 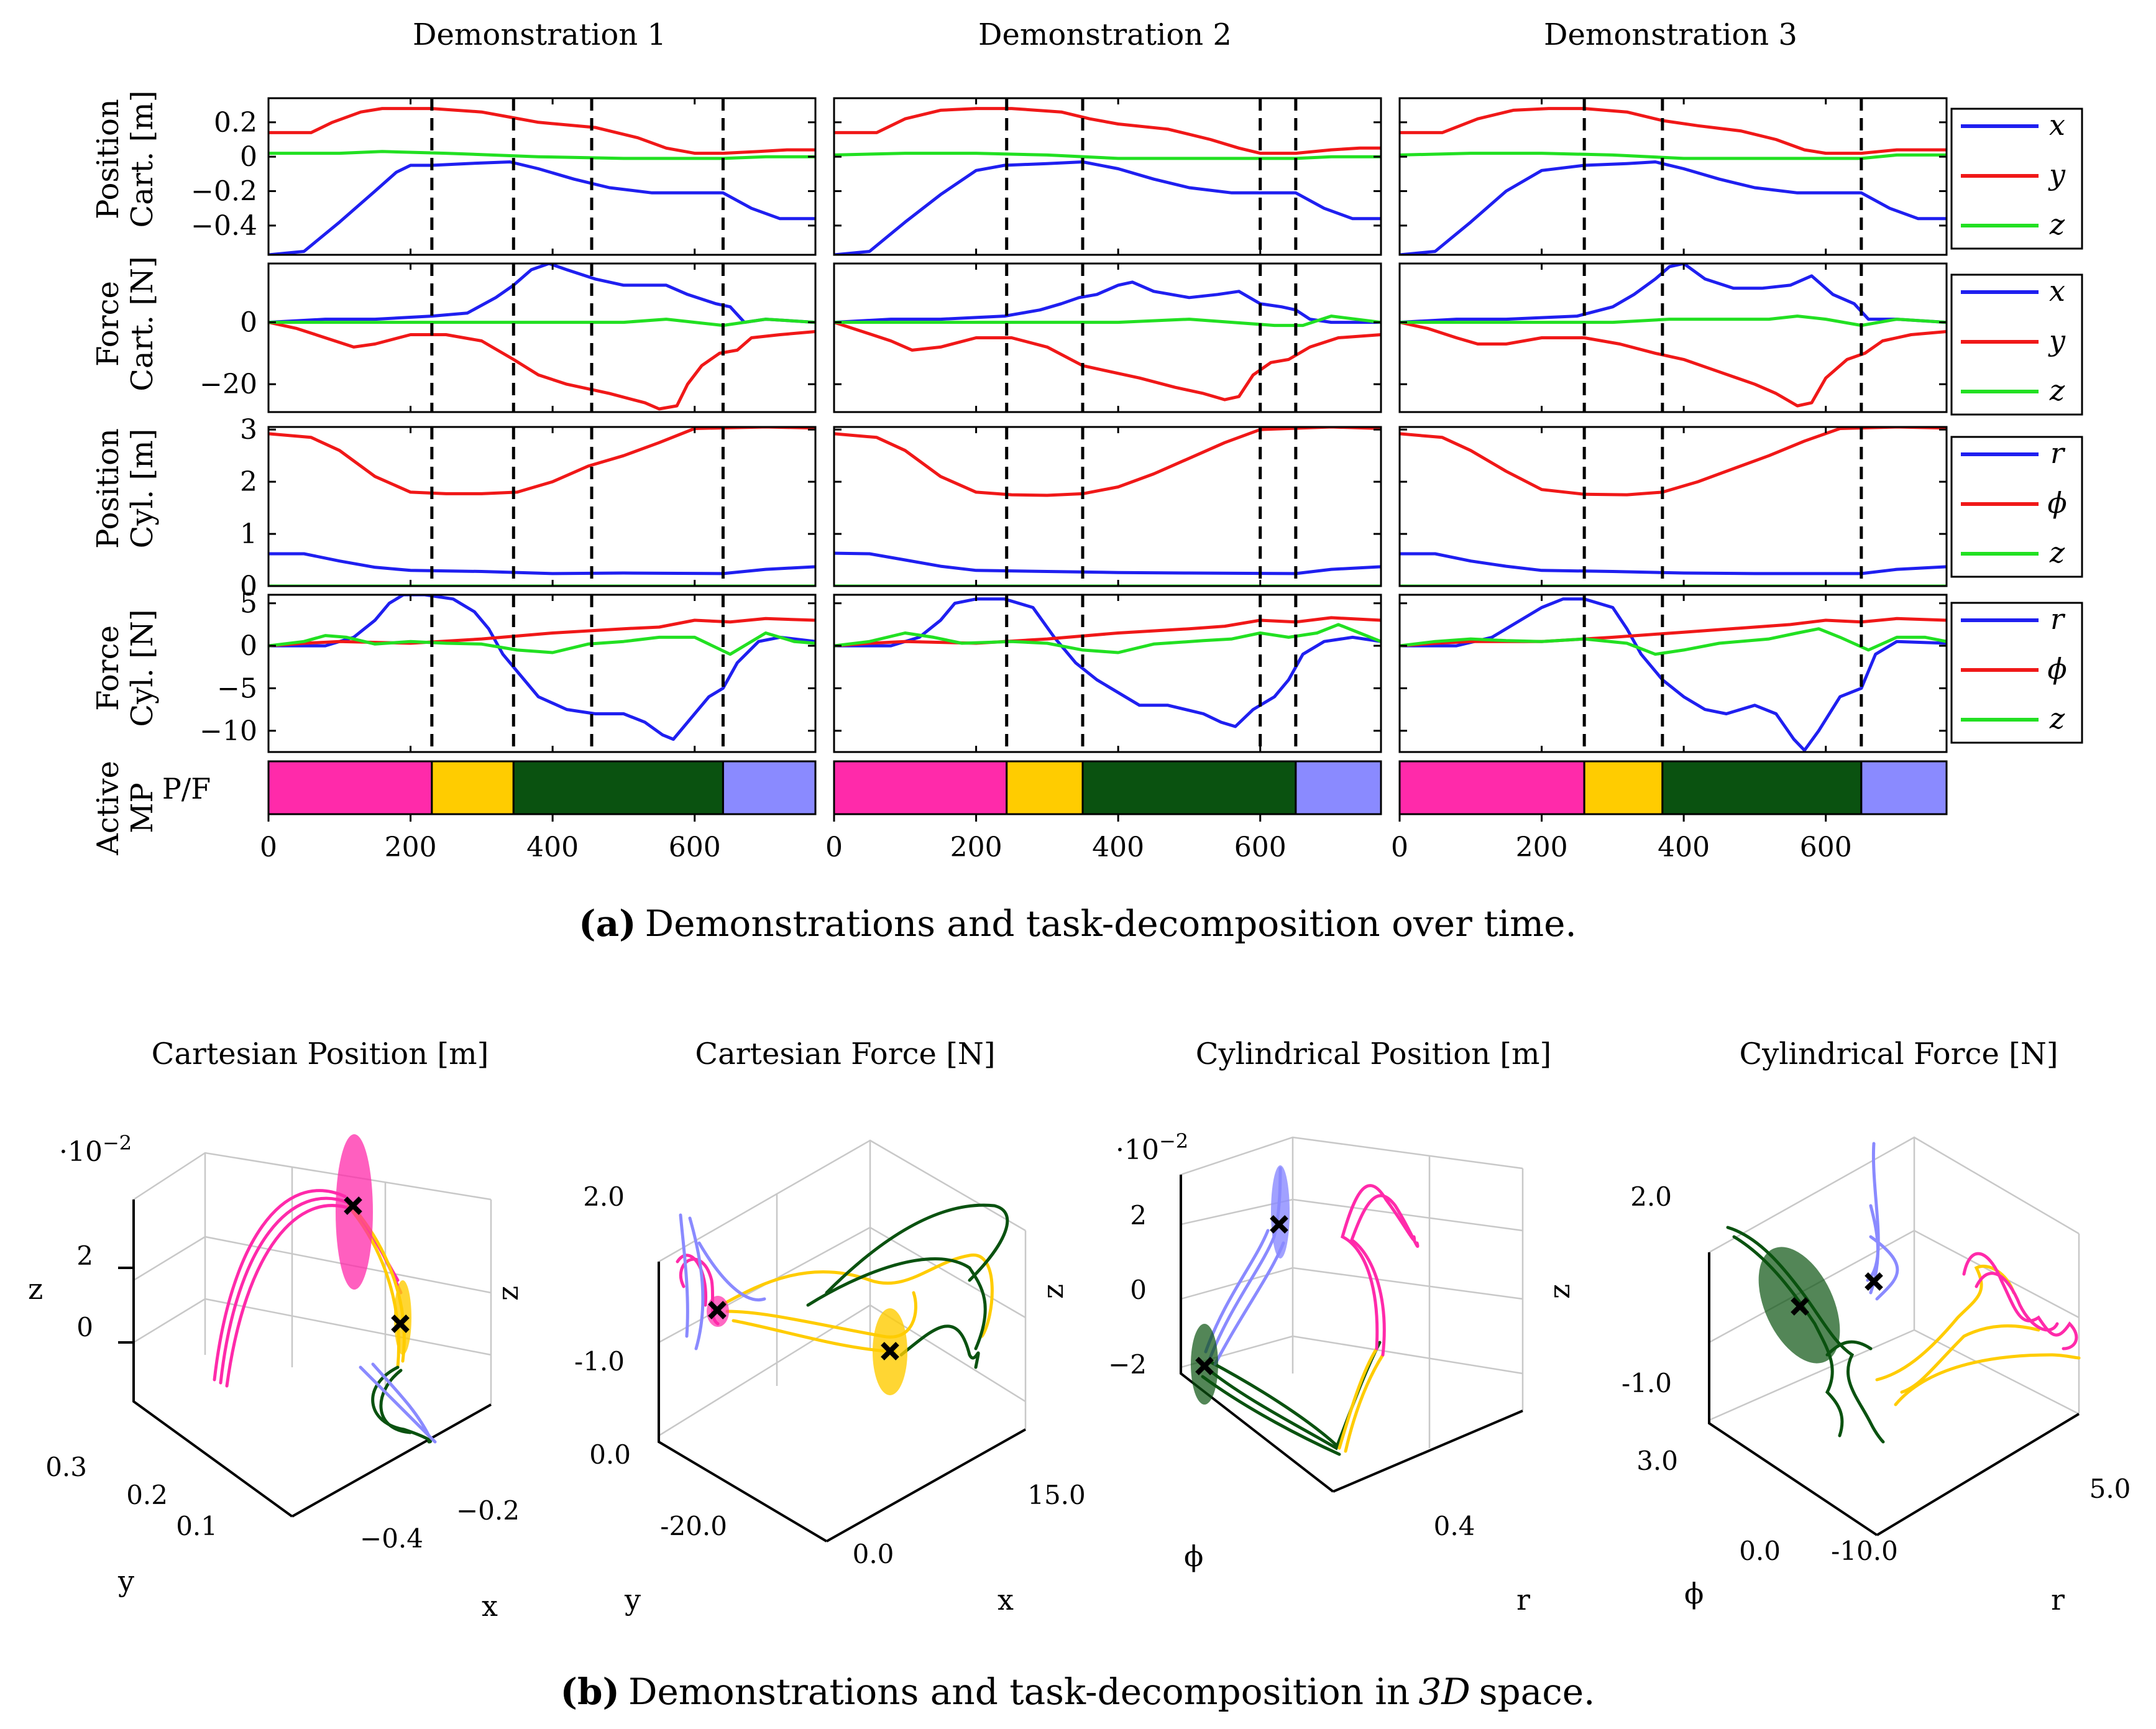 I want to click on legend-label: x, so click(x=2057, y=291).